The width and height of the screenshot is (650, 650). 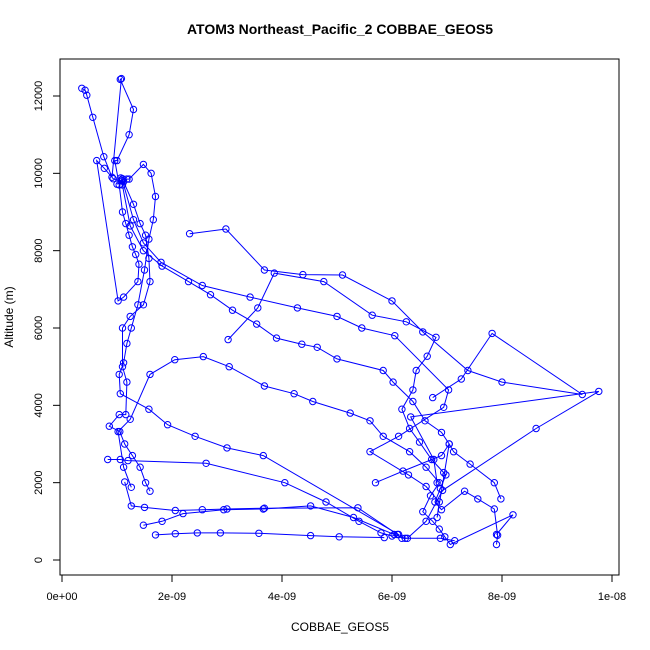 What do you see at coordinates (62, 597) in the screenshot?
I see `x-tick-label: 0e+00` at bounding box center [62, 597].